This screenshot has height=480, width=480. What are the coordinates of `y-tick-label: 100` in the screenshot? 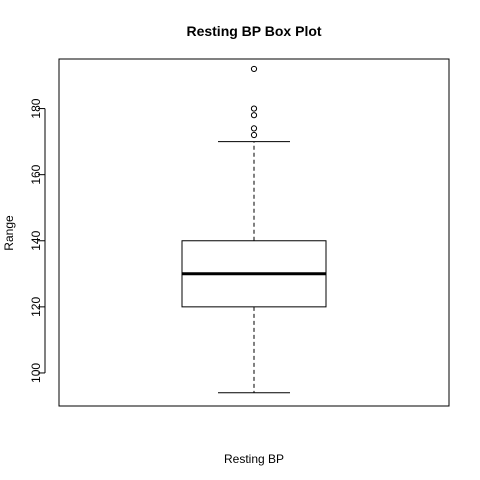 It's located at (36, 373).